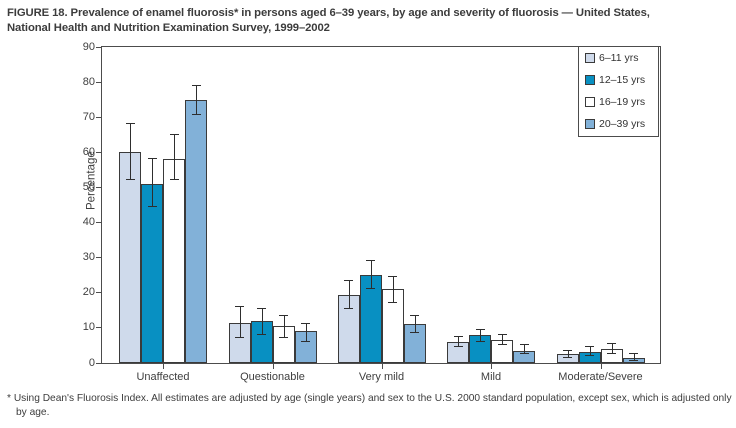 The width and height of the screenshot is (736, 428). I want to click on y-axis-tick-label: 0, so click(91, 362).